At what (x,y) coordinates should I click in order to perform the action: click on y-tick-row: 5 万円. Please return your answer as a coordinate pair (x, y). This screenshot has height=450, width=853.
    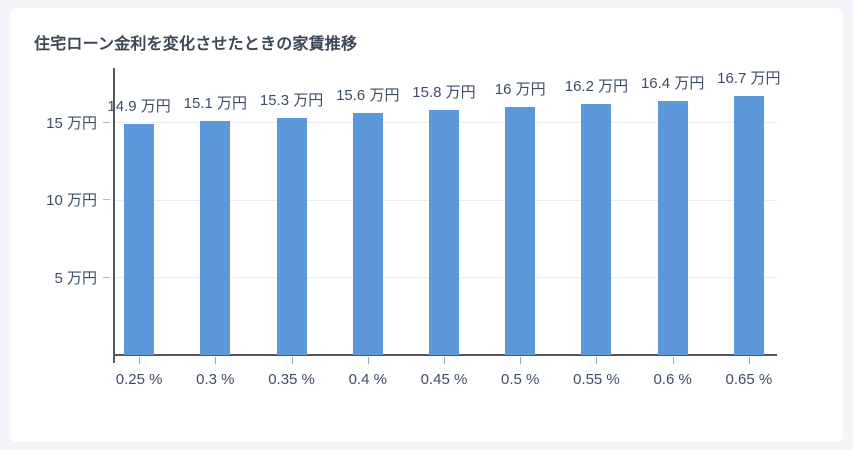
    Looking at the image, I should click on (56, 277).